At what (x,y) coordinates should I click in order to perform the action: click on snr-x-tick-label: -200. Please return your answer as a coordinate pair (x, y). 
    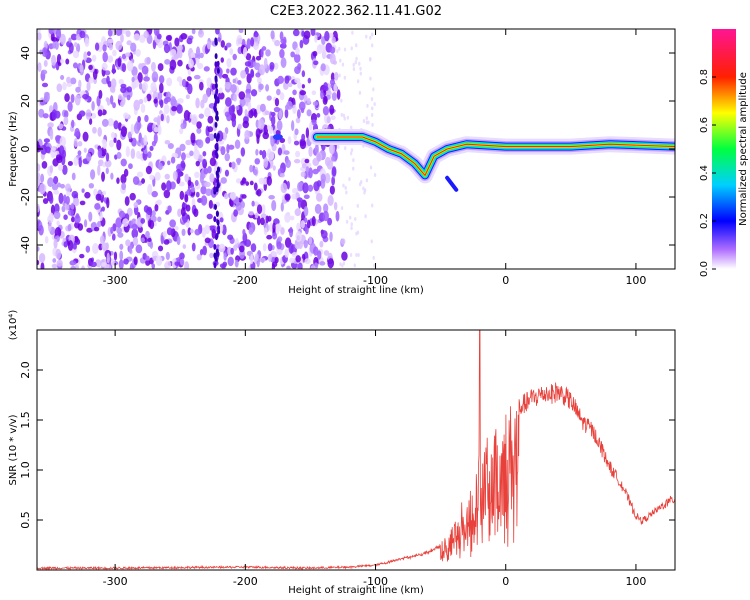
    Looking at the image, I should click on (245, 581).